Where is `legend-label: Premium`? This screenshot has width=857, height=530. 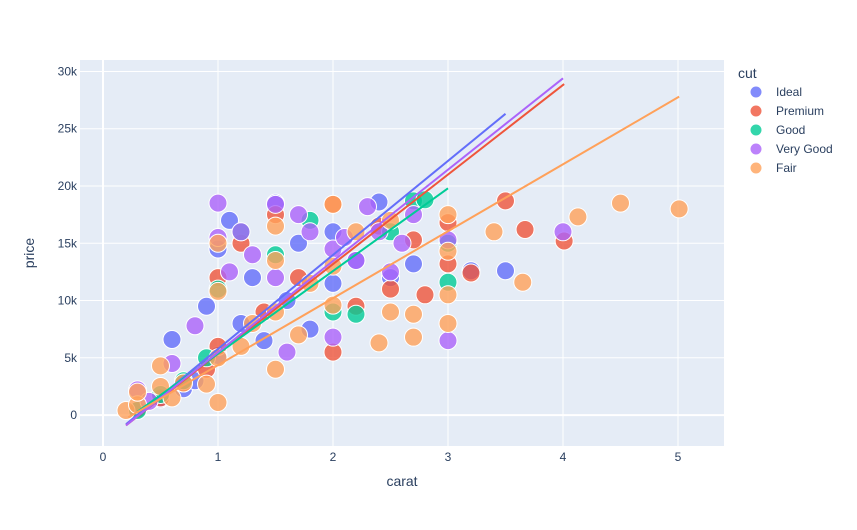
legend-label: Premium is located at coordinates (800, 111).